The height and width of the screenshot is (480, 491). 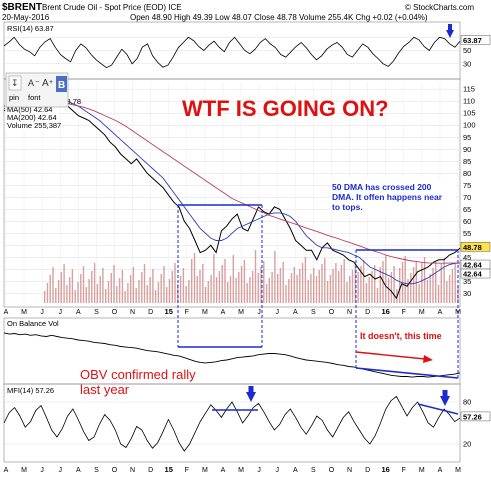 What do you see at coordinates (445, 398) in the screenshot?
I see `arrow-mfi-2016` at bounding box center [445, 398].